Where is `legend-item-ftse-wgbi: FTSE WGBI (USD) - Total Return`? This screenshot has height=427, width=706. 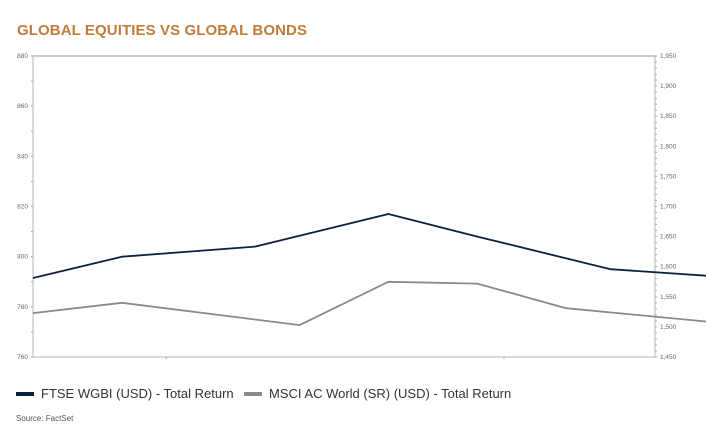
legend-item-ftse-wgbi: FTSE WGBI (USD) - Total Return is located at coordinates (125, 393).